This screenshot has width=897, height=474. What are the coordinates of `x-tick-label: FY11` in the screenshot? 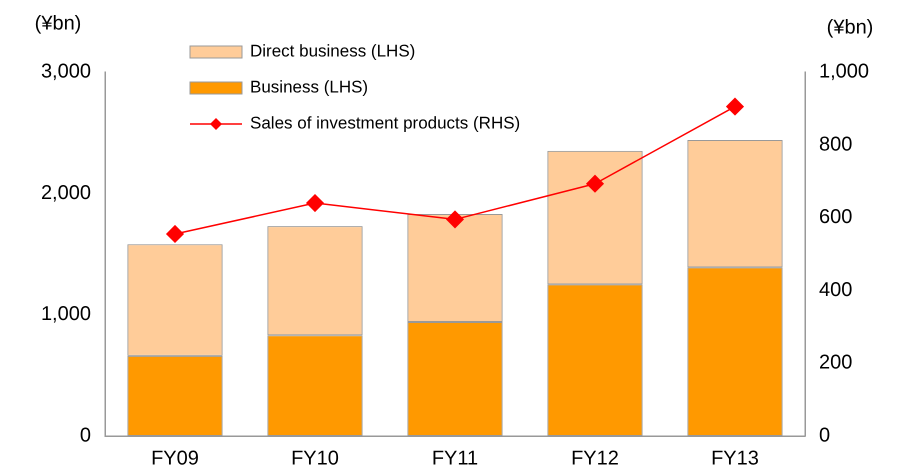 It's located at (455, 459).